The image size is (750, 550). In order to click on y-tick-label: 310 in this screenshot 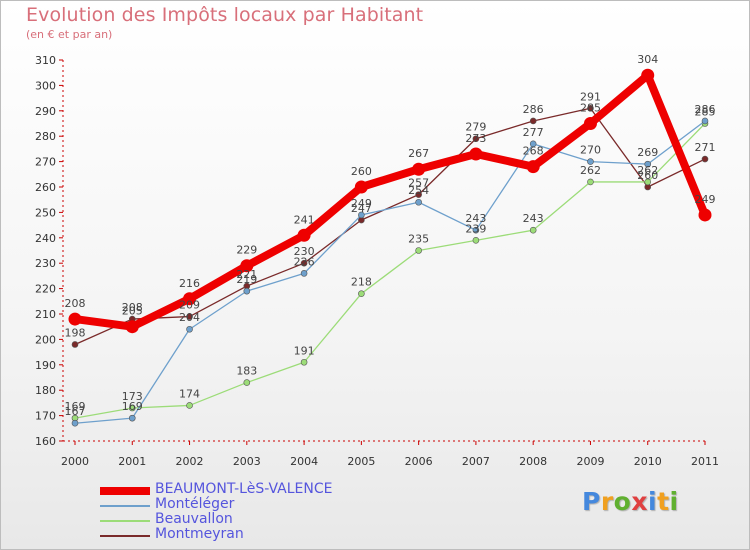, I will do `click(45, 60)`.